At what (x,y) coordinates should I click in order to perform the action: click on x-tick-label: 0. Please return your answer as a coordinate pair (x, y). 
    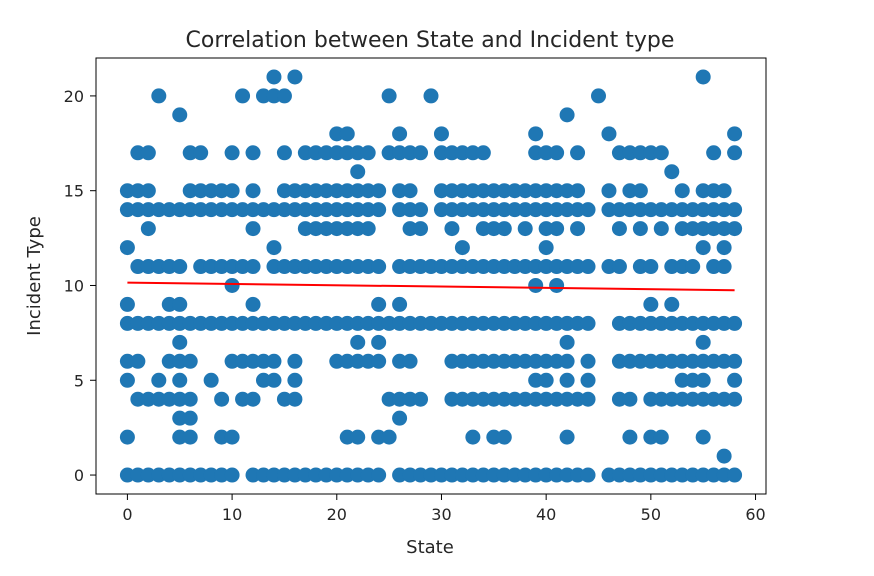
    Looking at the image, I should click on (127, 514).